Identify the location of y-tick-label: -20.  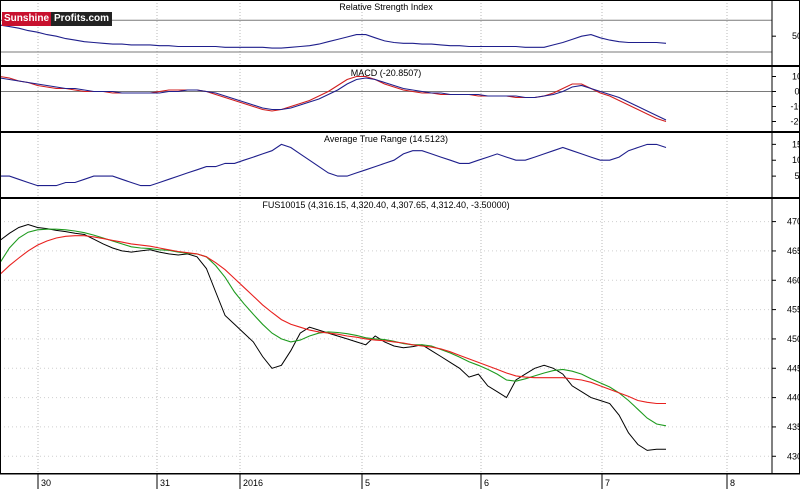
(795, 122).